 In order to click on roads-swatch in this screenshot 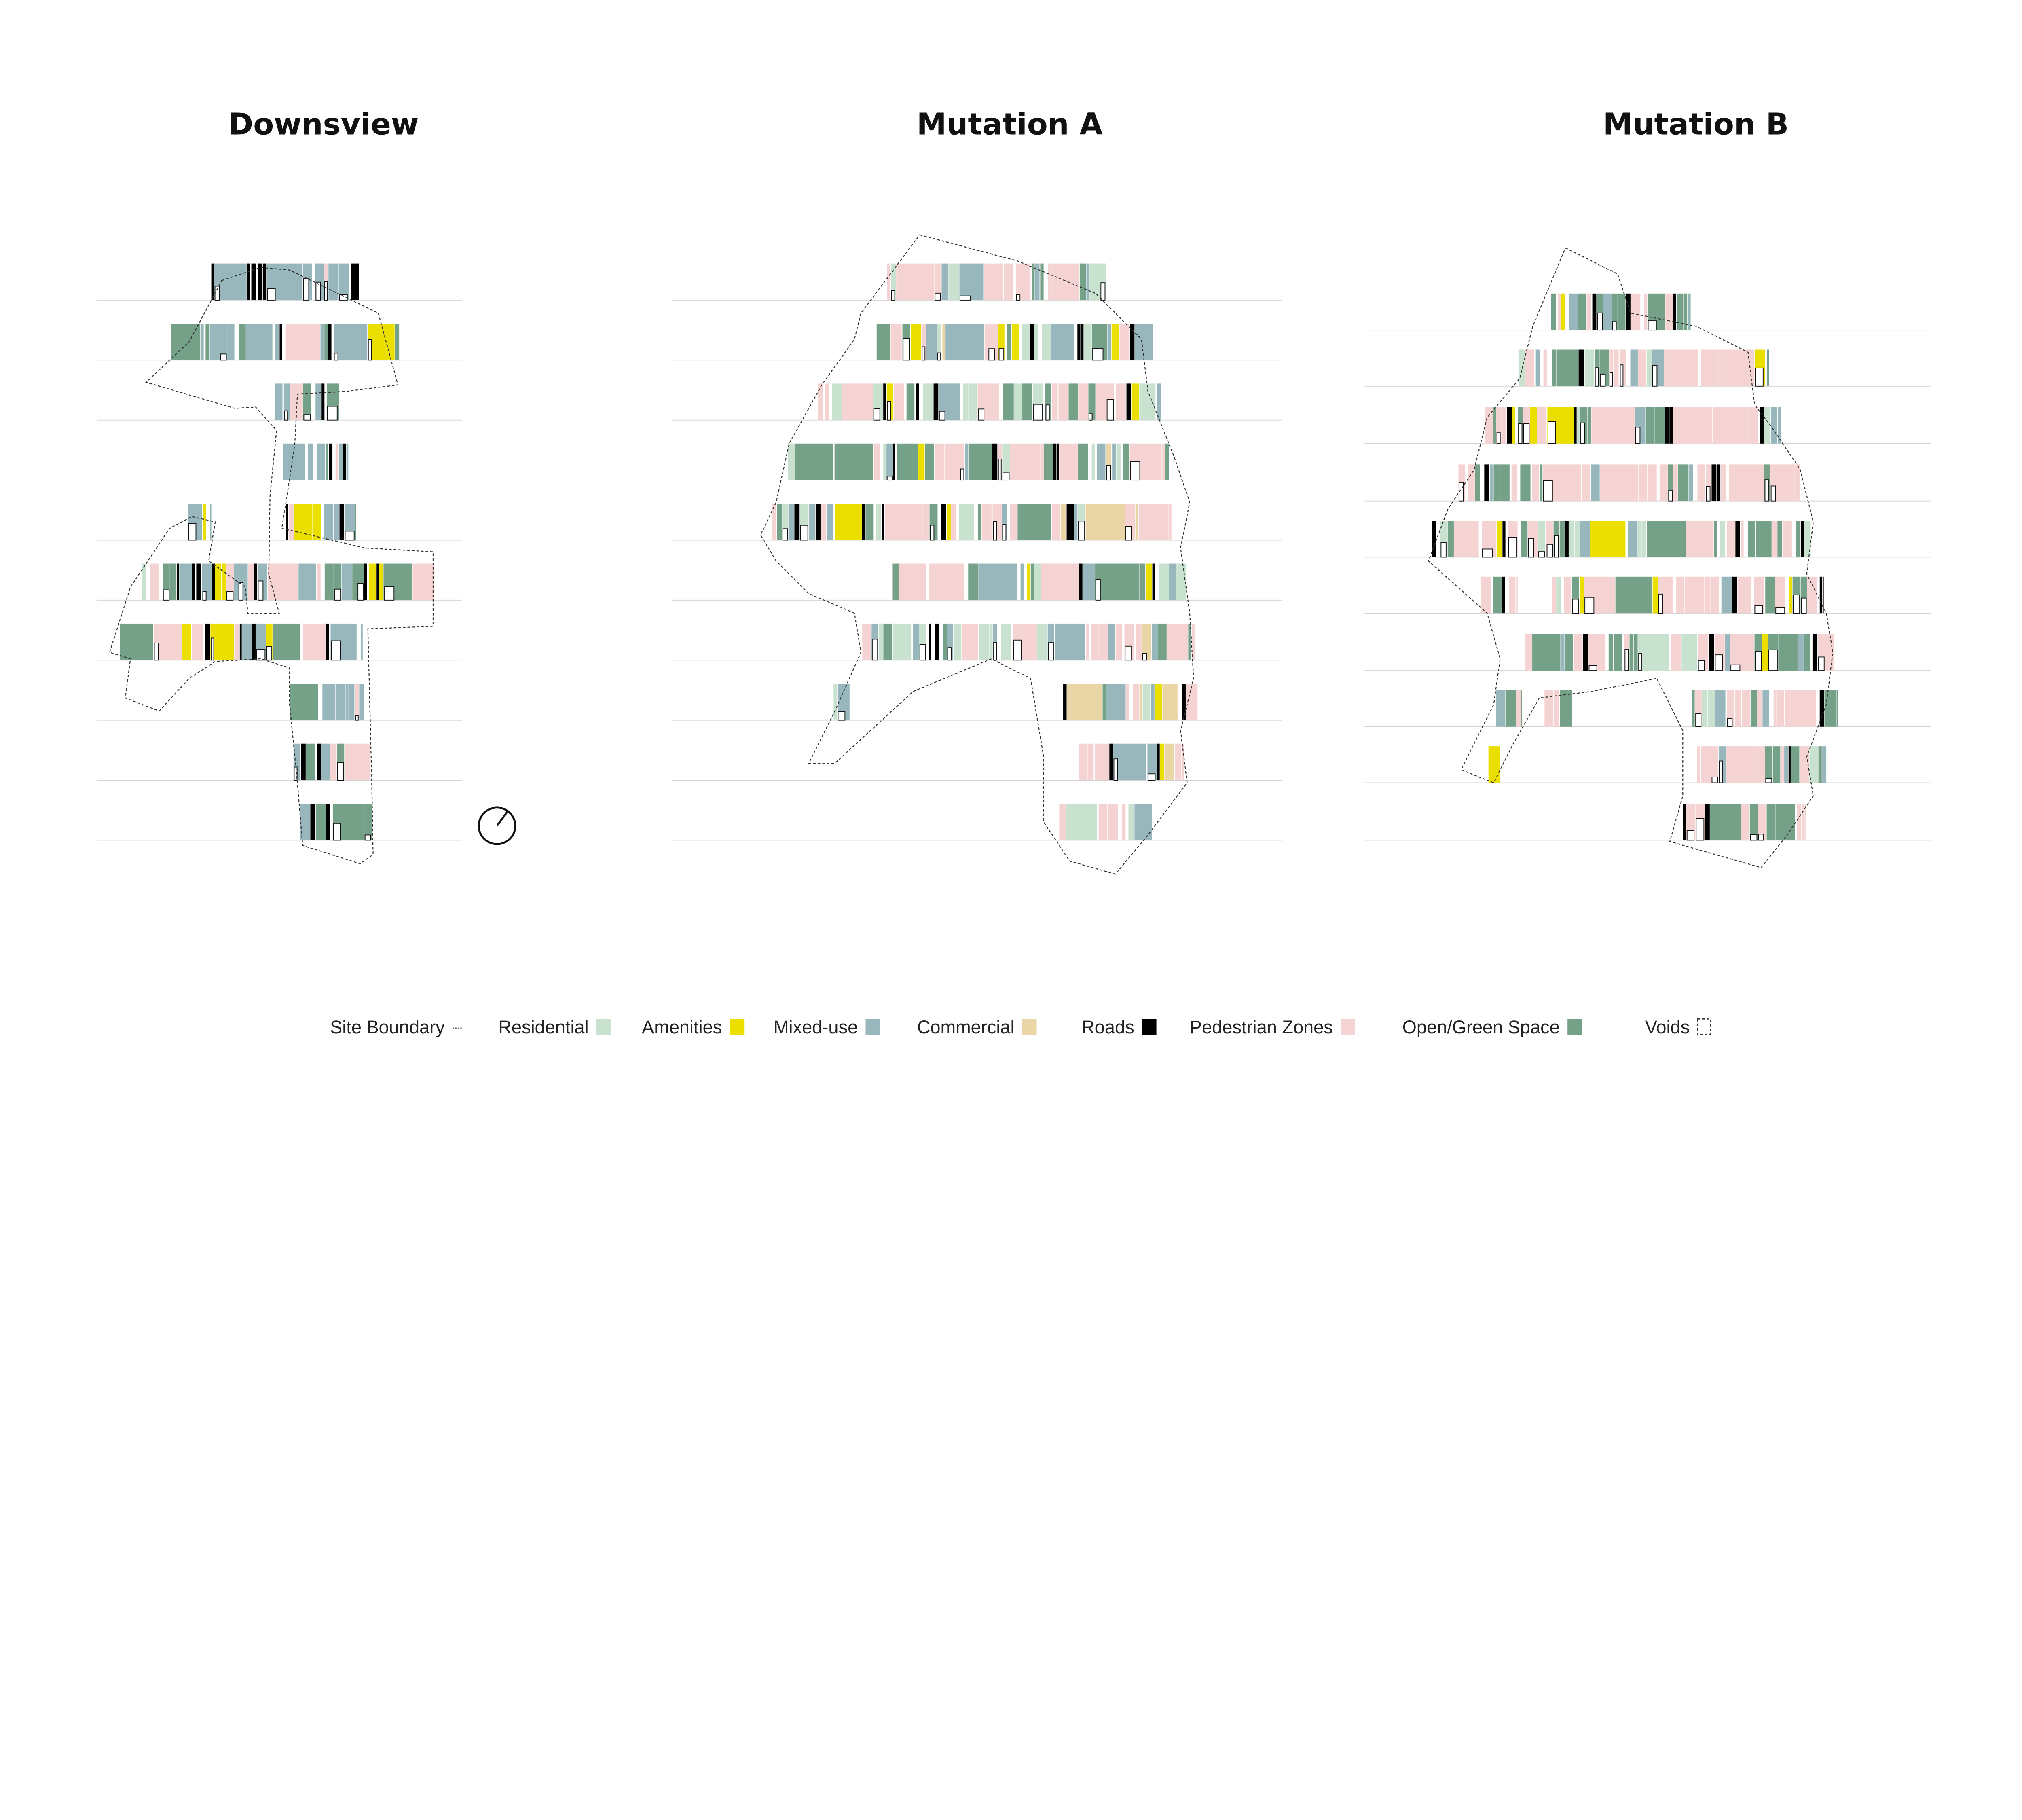, I will do `click(1149, 1027)`.